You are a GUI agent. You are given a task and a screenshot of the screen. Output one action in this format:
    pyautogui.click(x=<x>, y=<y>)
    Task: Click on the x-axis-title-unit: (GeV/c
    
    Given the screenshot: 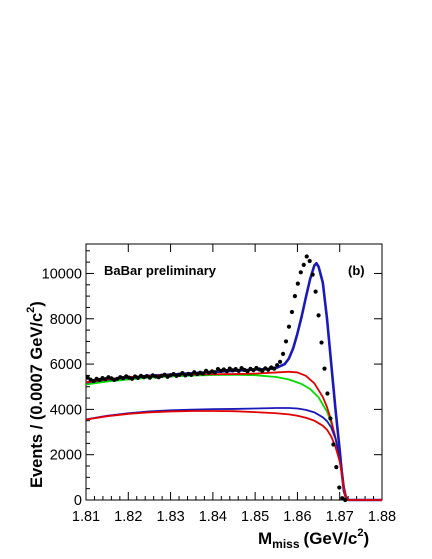 What is the action you would take?
    pyautogui.click(x=331, y=538)
    